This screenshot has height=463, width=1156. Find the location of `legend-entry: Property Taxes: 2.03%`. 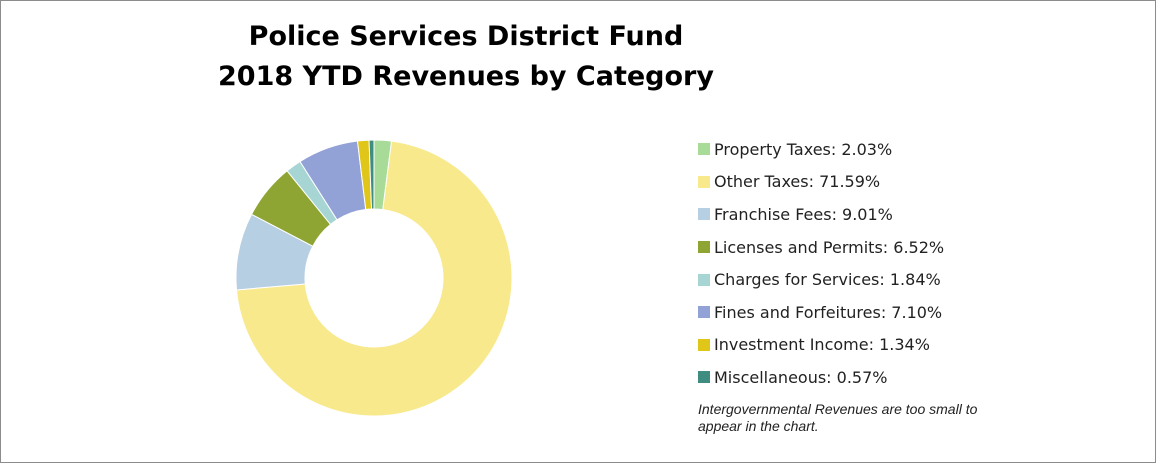

legend-entry: Property Taxes: 2.03% is located at coordinates (821, 149).